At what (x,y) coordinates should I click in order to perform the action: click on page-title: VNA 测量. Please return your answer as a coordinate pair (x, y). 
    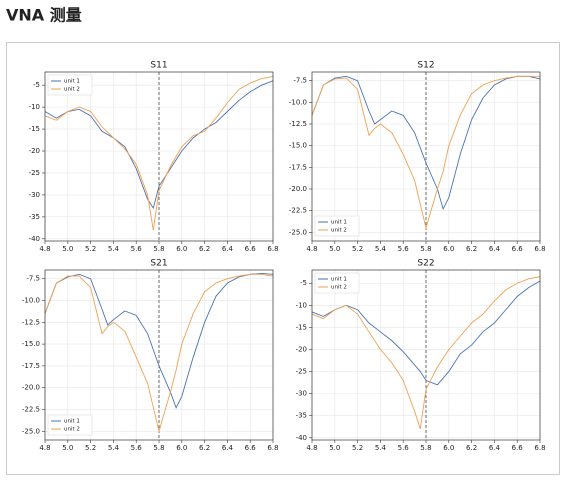
    Looking at the image, I should click on (44, 15).